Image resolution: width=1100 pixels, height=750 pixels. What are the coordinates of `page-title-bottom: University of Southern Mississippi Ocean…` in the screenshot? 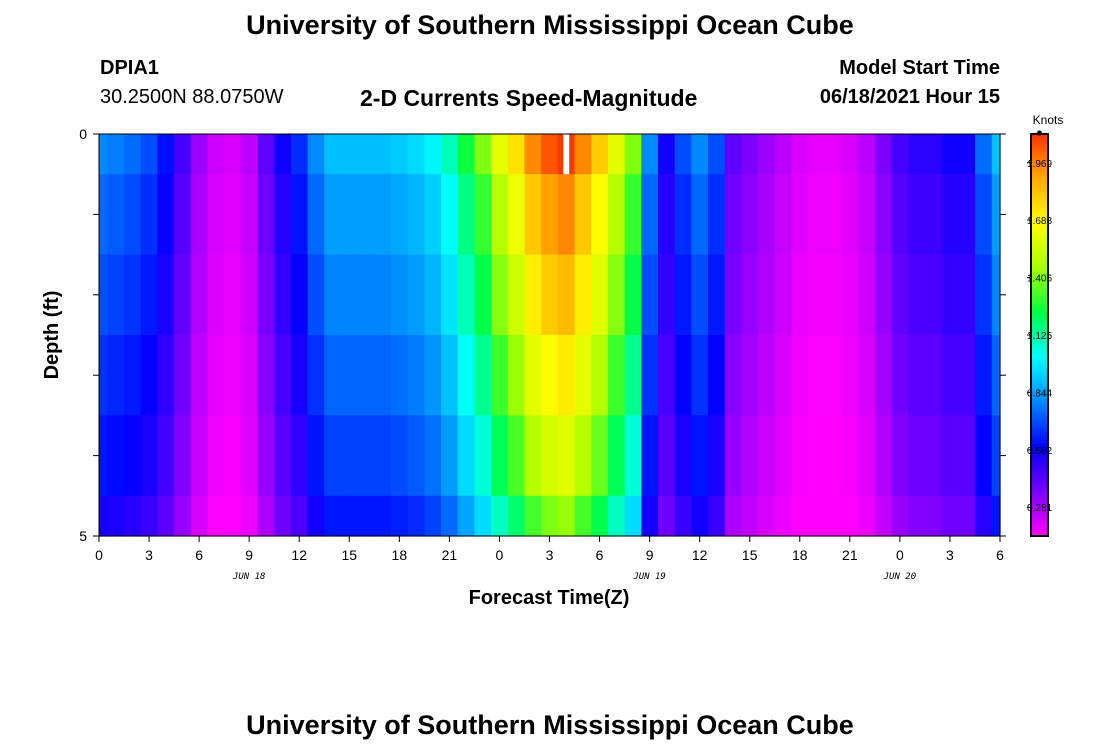 It's located at (550, 725).